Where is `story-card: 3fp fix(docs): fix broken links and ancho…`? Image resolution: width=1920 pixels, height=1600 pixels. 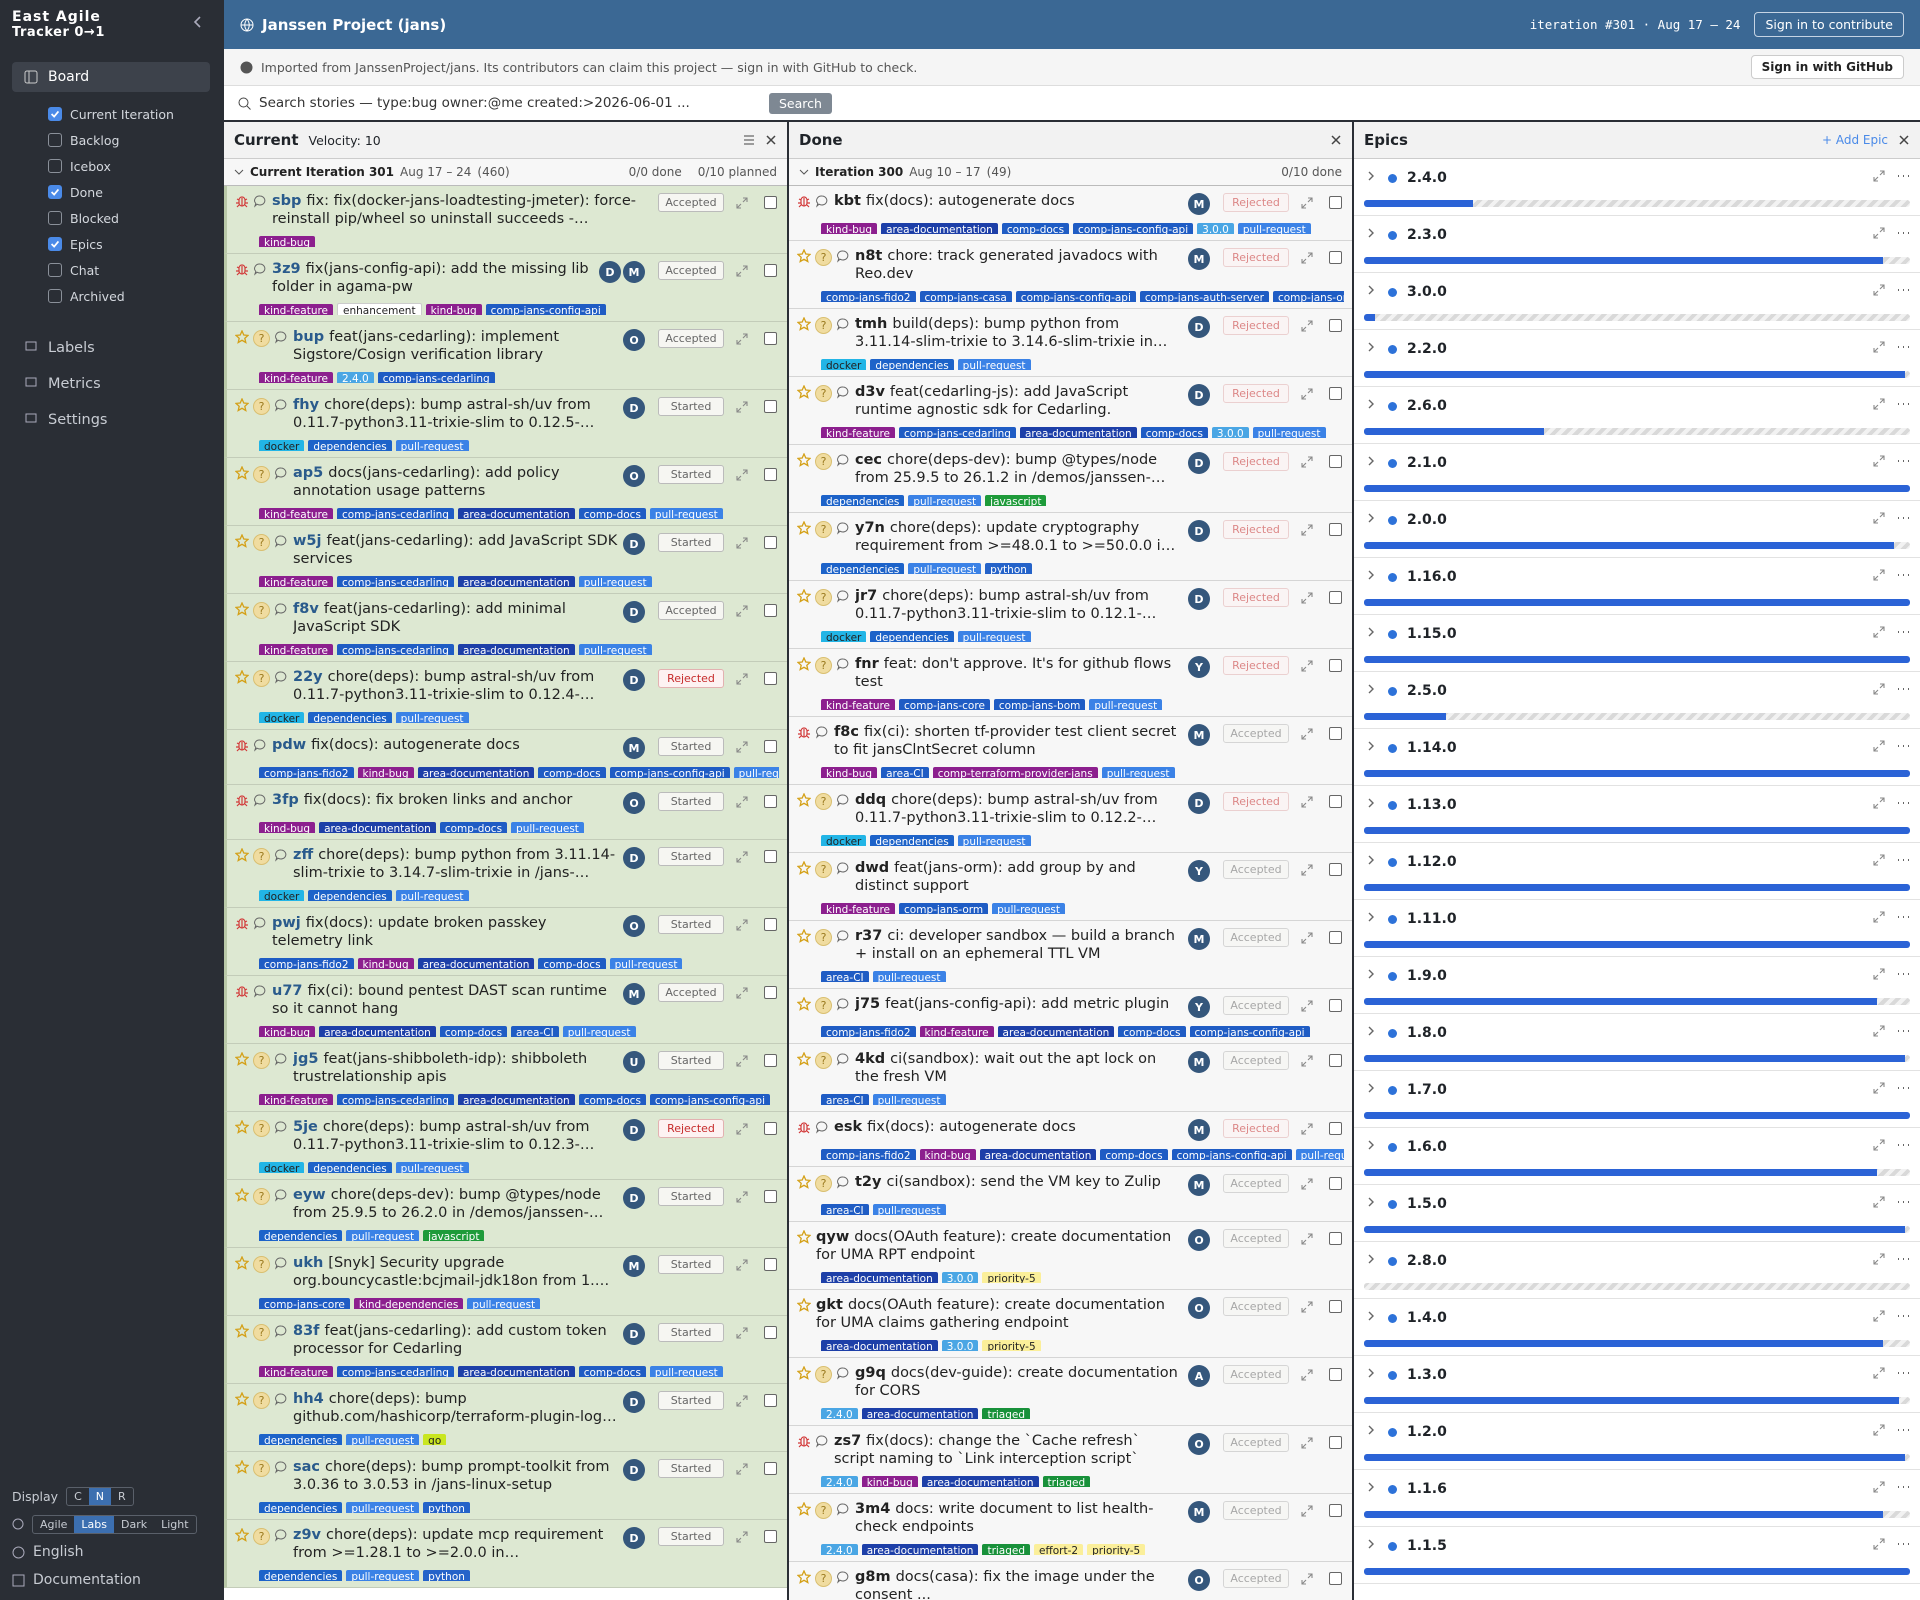 story-card: 3fp fix(docs): fix broken links and ancho… is located at coordinates (505, 812).